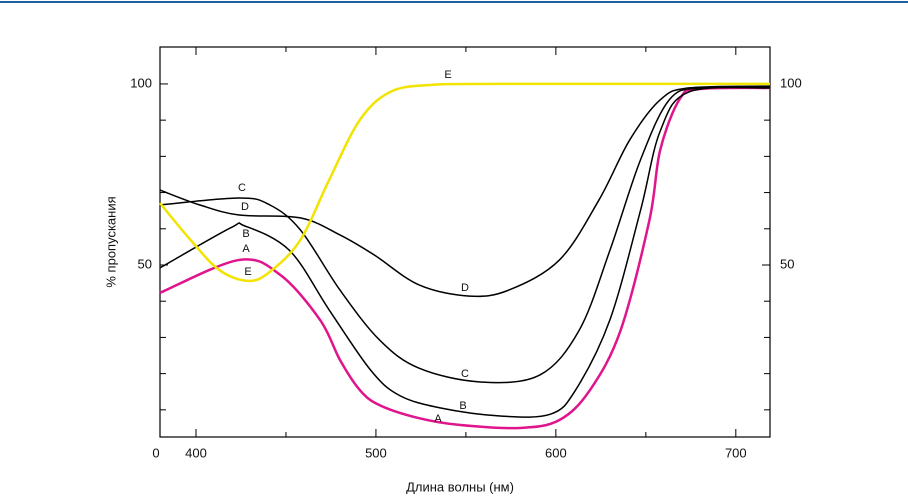  What do you see at coordinates (787, 263) in the screenshot?
I see `y2-tick-label: 50` at bounding box center [787, 263].